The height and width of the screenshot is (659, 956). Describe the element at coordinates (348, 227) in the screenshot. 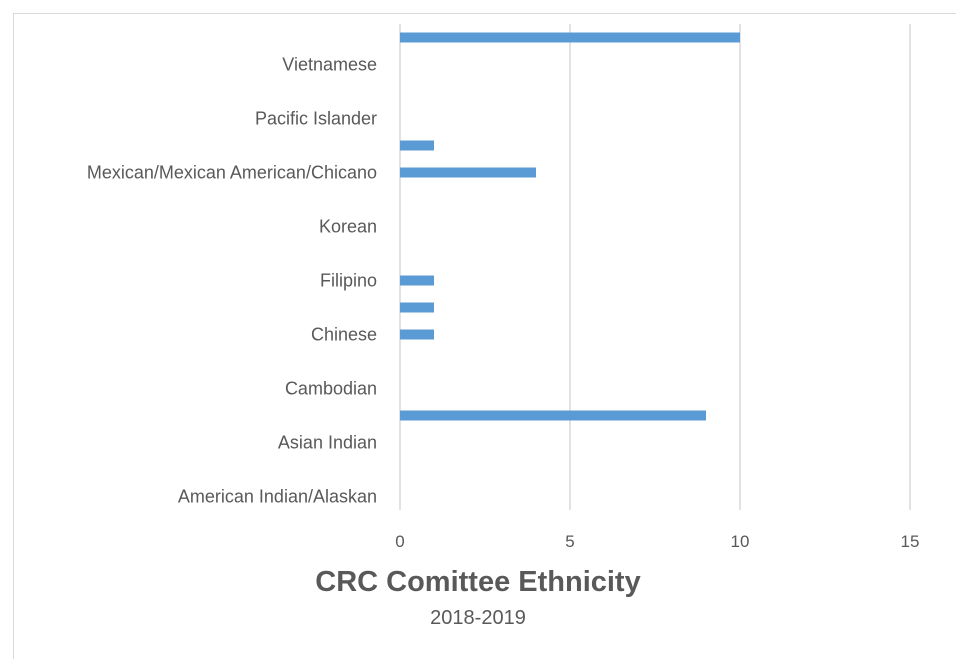

I see `category-label: Korean` at that location.